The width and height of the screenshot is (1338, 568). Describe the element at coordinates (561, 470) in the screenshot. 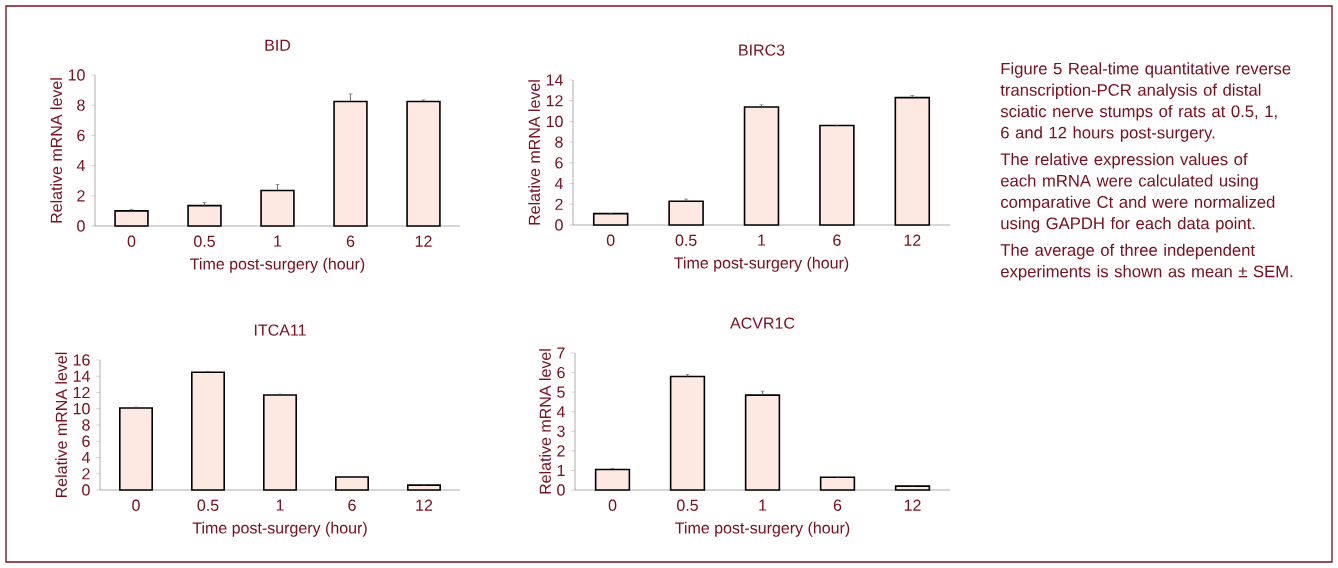

I see `y-tick-label: 1` at that location.